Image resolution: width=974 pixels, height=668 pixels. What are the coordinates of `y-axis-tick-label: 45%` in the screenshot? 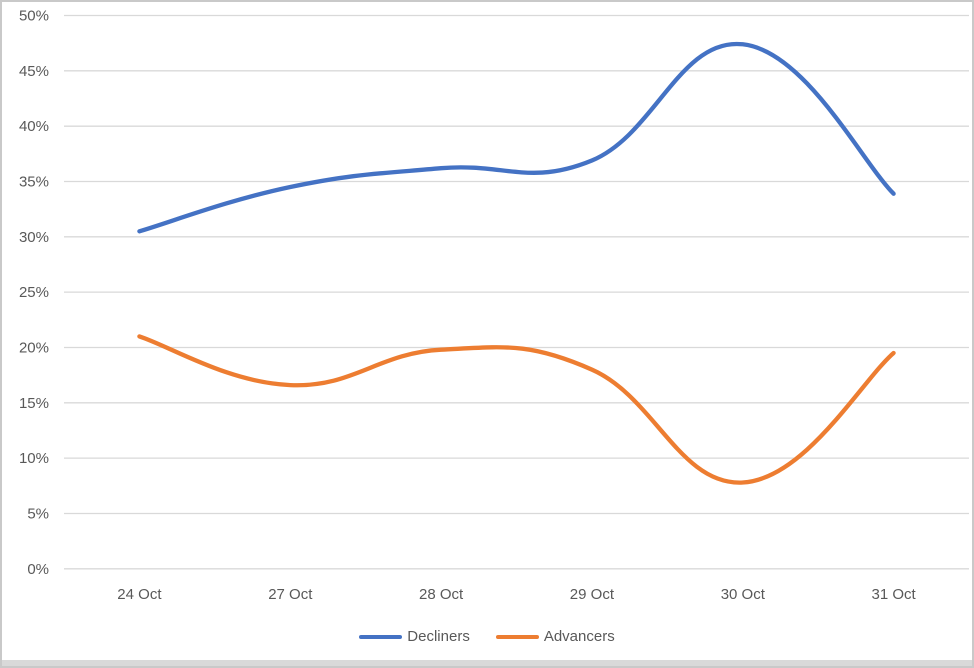 It's located at (34, 71).